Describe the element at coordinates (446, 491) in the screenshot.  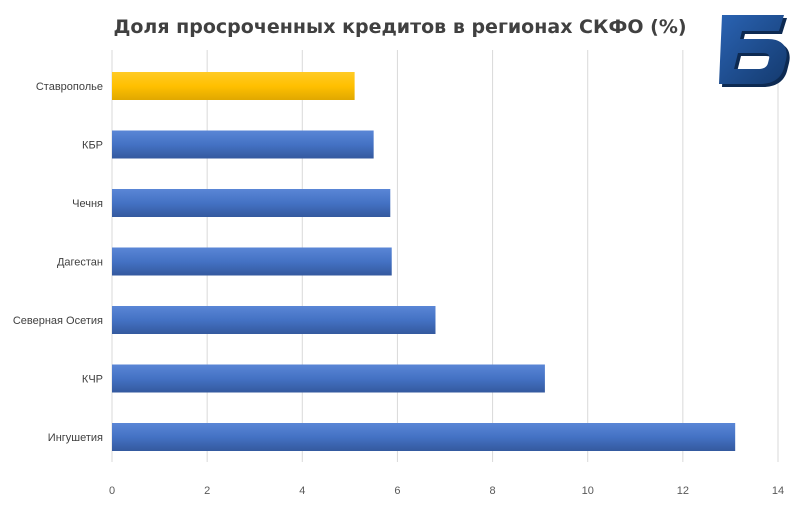
I see `x-axis-tick-labels: 0 2 4 6 8 10 12 14` at that location.